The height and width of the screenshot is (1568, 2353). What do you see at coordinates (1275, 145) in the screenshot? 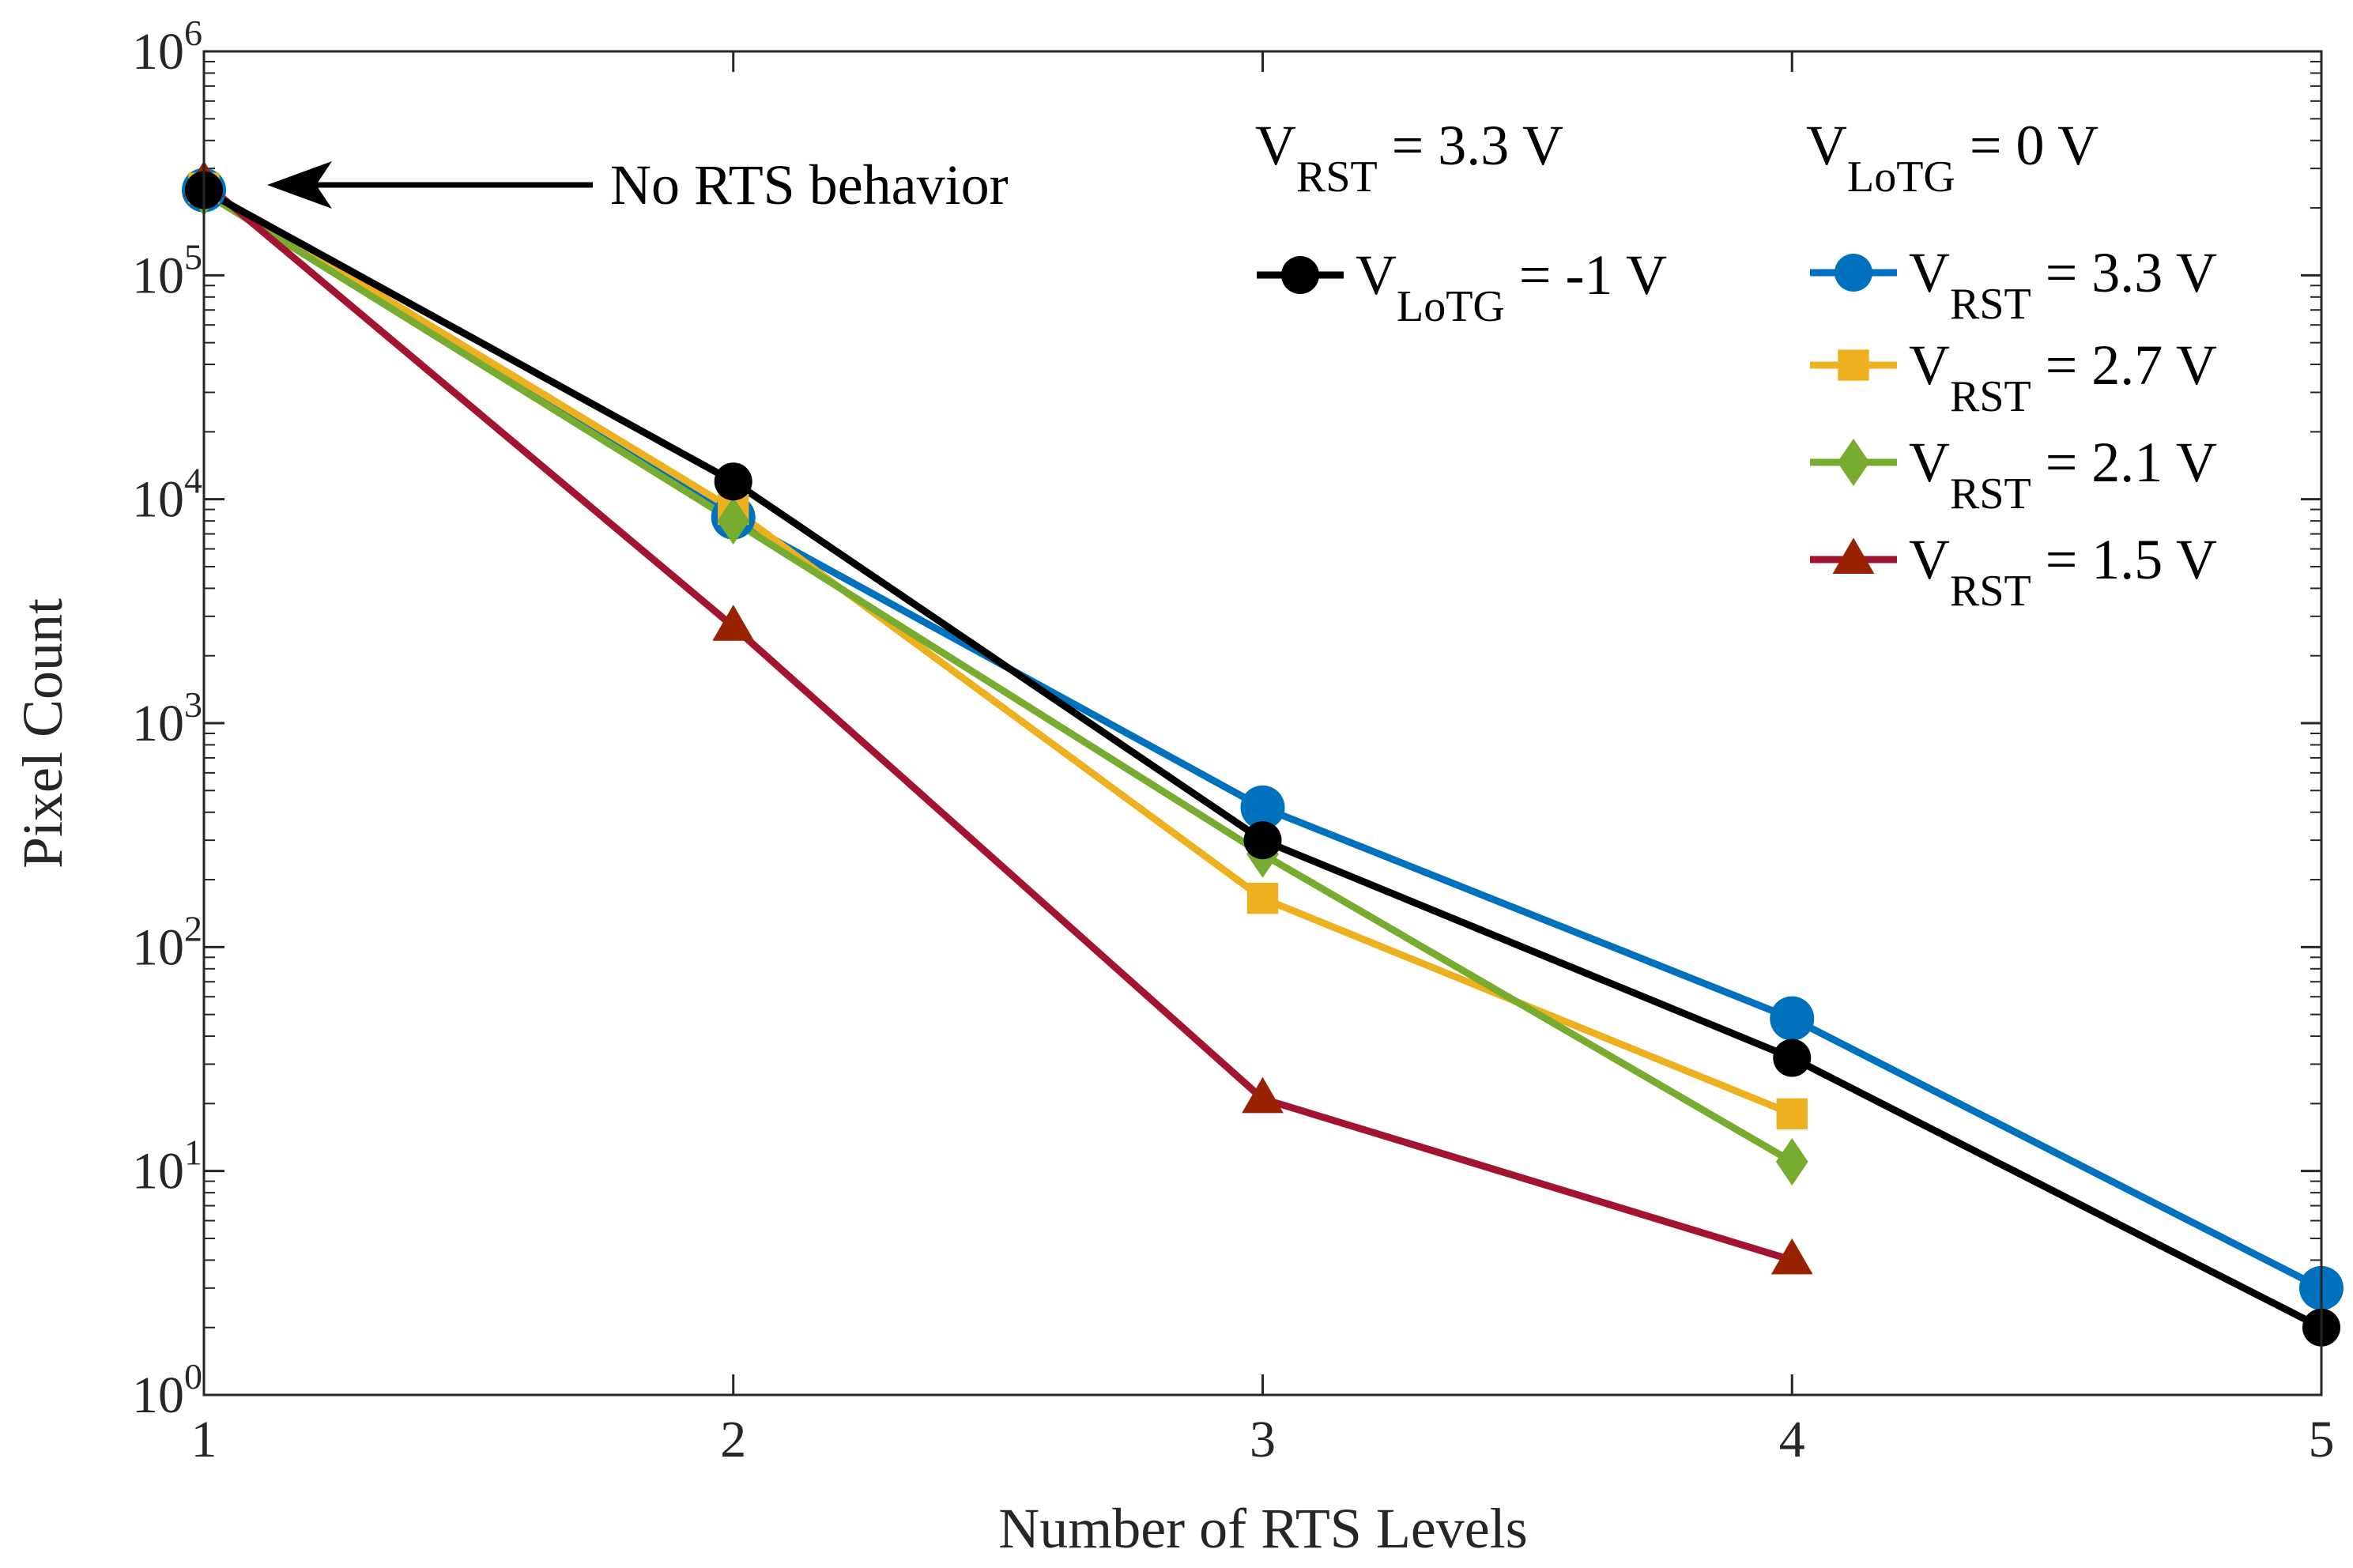
I see `legend-title-0-main: V` at bounding box center [1275, 145].